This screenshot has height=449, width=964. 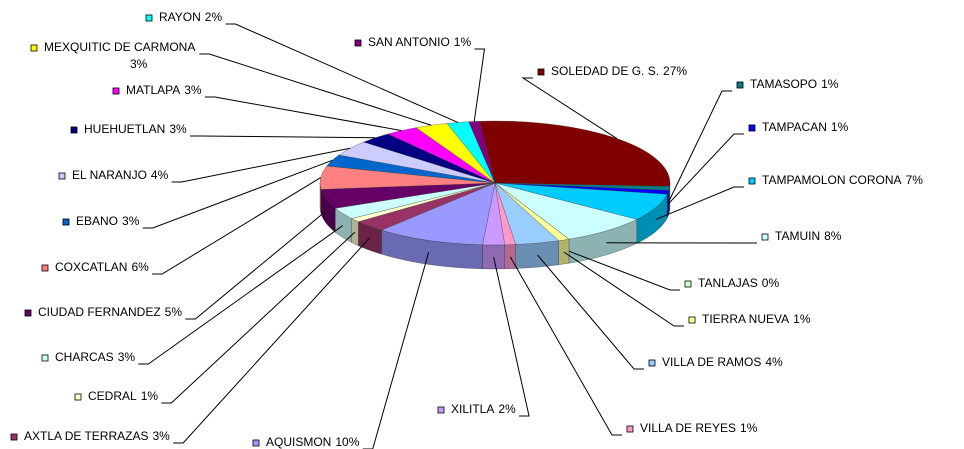 What do you see at coordinates (120, 175) in the screenshot?
I see `slice-label: EL NARANJO 4%` at bounding box center [120, 175].